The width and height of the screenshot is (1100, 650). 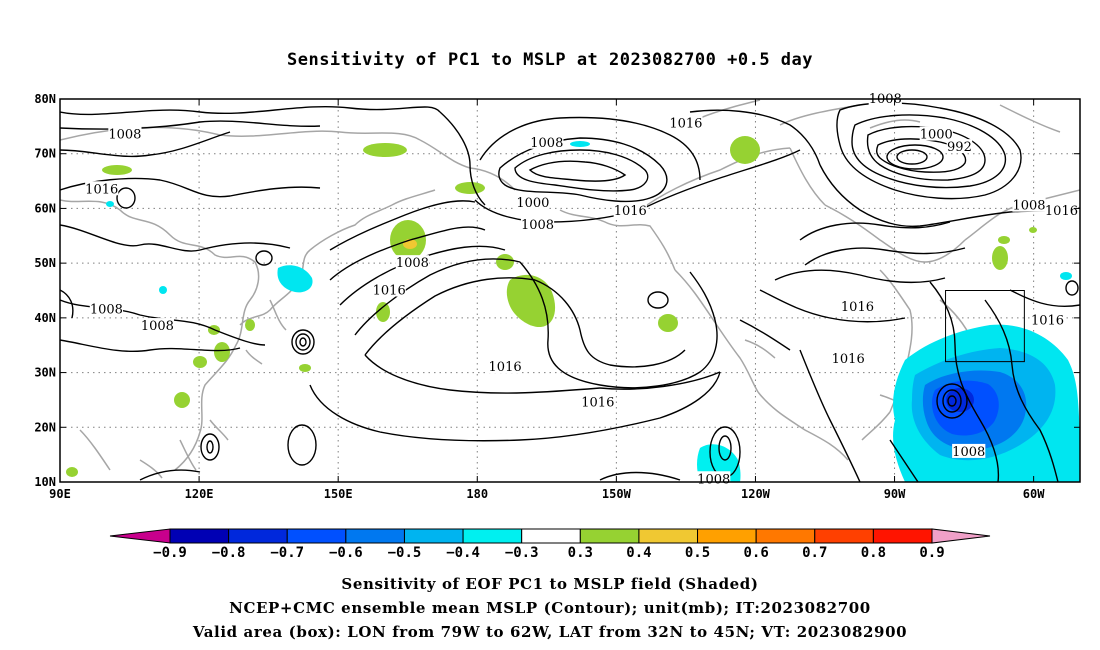 What do you see at coordinates (170, 553) in the screenshot?
I see `colorbar-label: −0.9` at bounding box center [170, 553].